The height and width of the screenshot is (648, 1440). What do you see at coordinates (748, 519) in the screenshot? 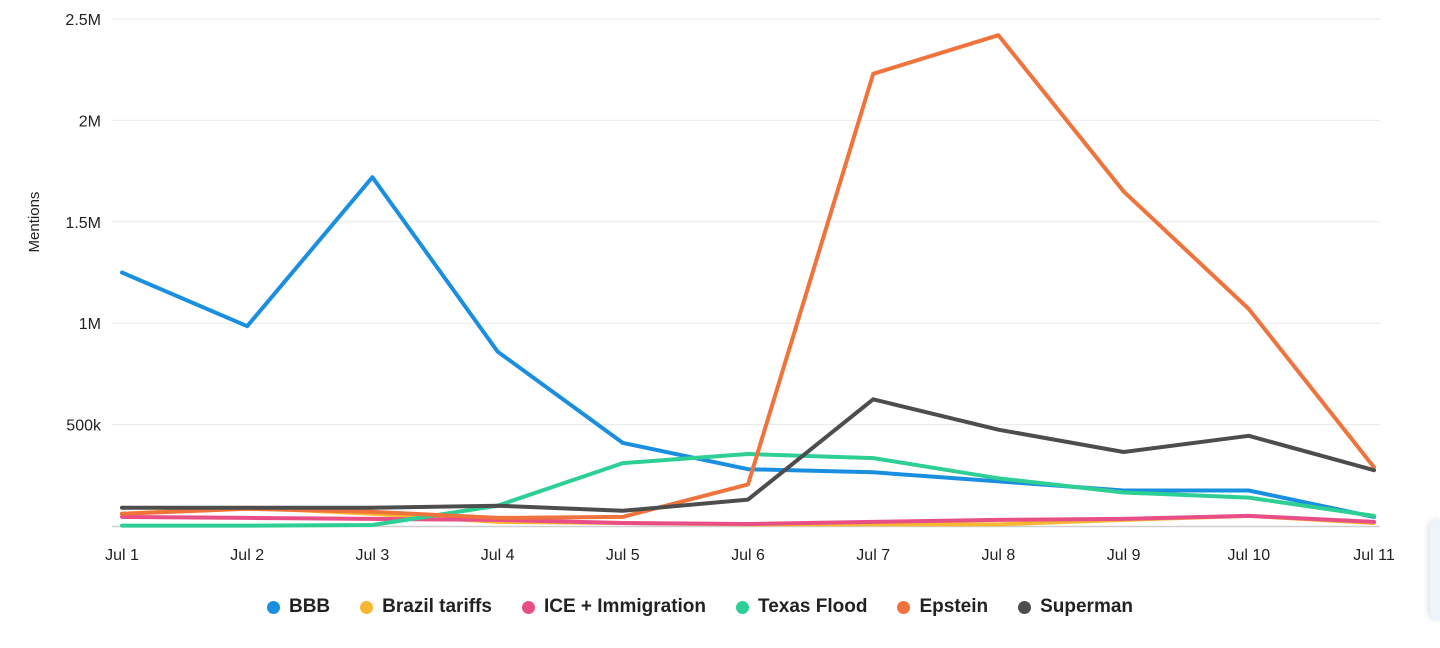
I see `series-line-ice-immigration` at bounding box center [748, 519].